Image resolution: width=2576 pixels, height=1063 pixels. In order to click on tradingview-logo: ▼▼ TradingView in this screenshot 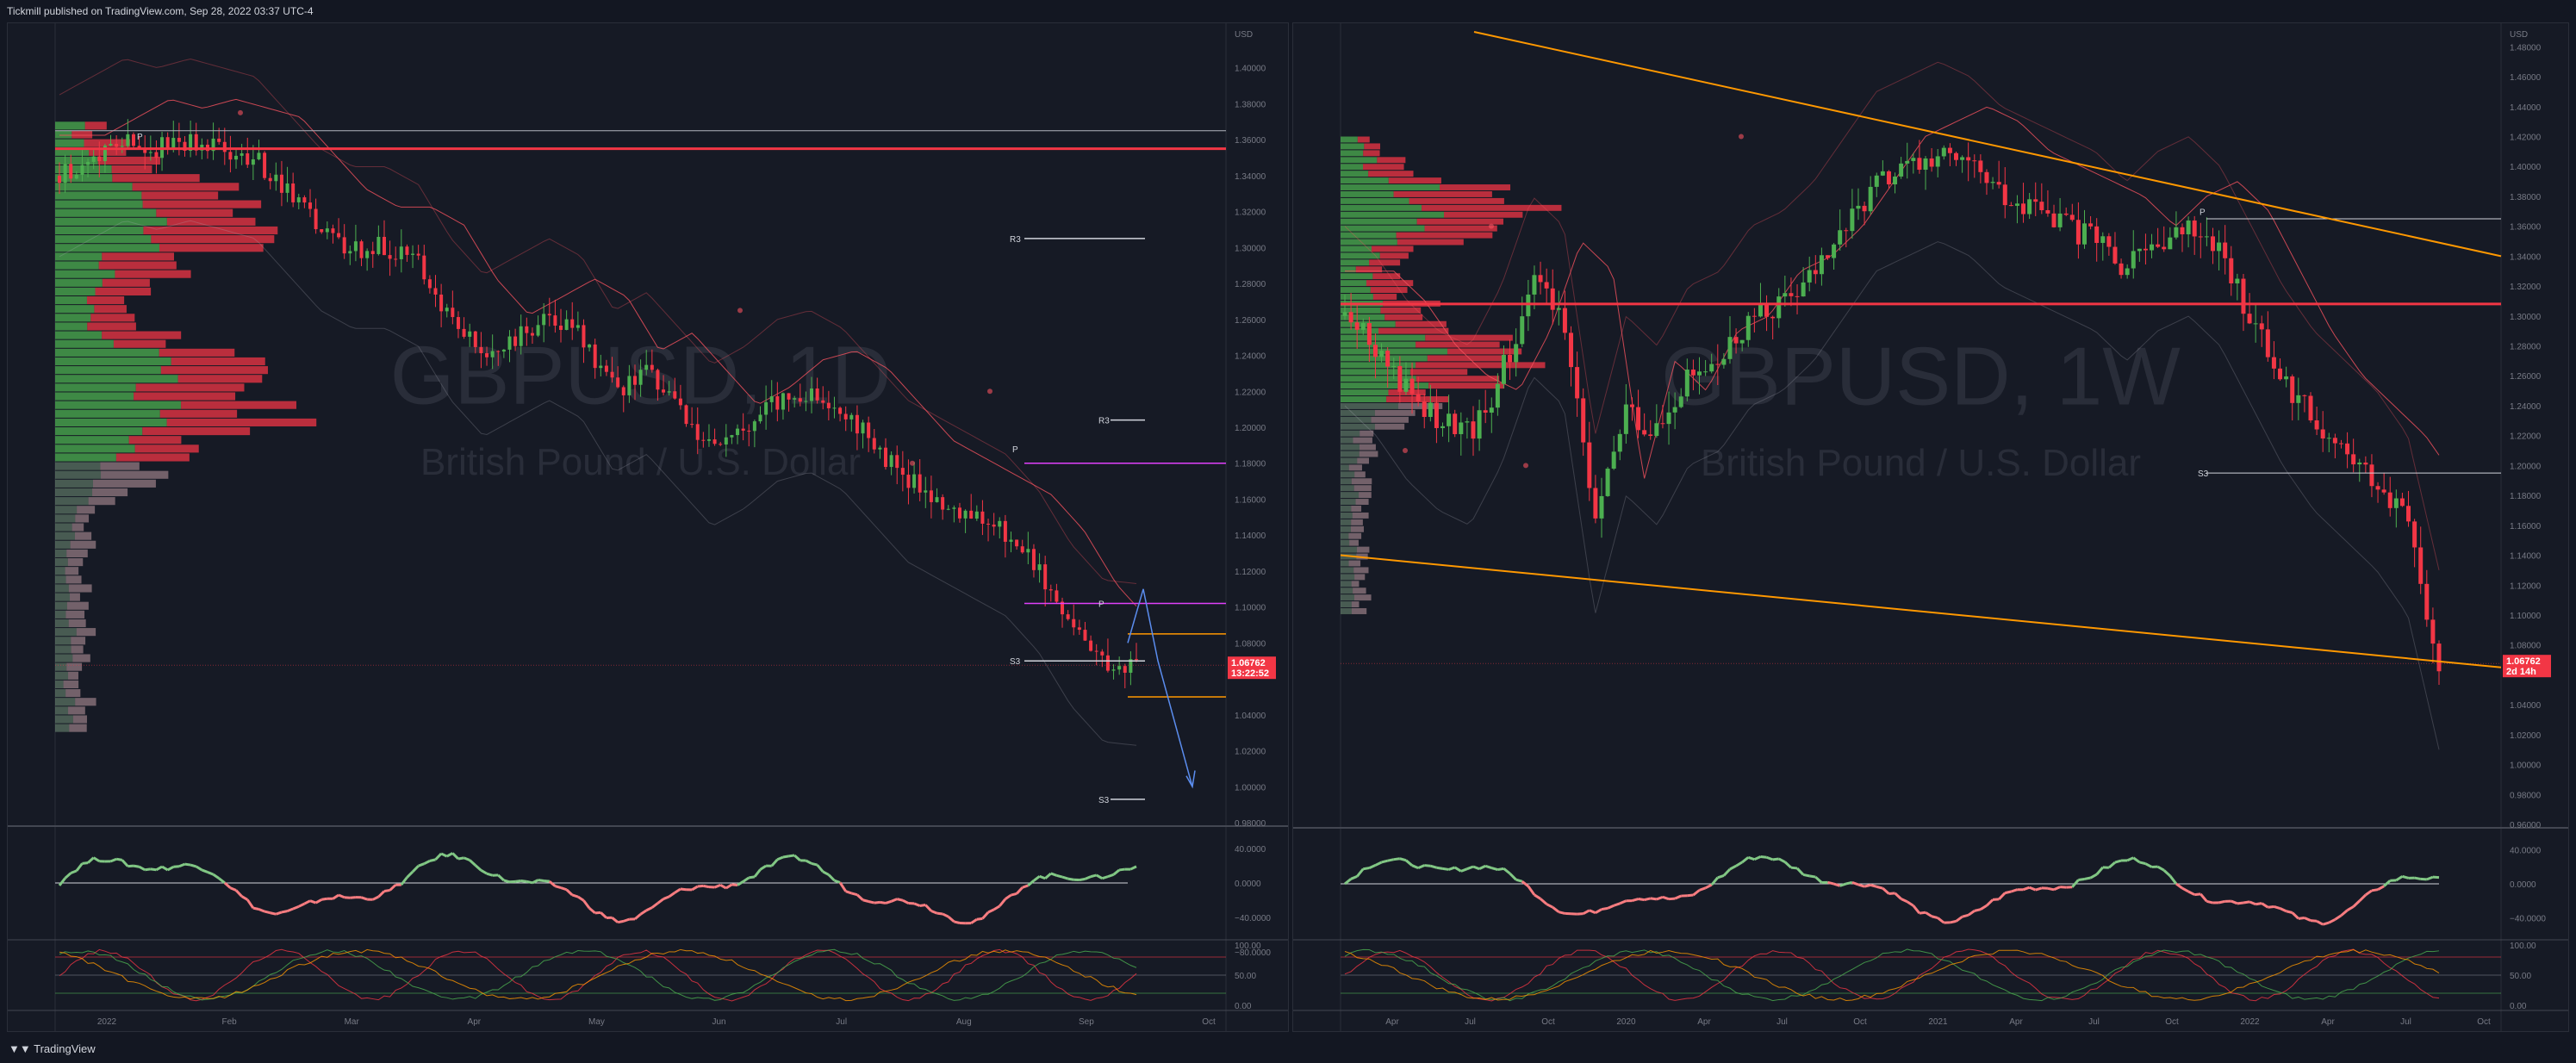, I will do `click(53, 1048)`.